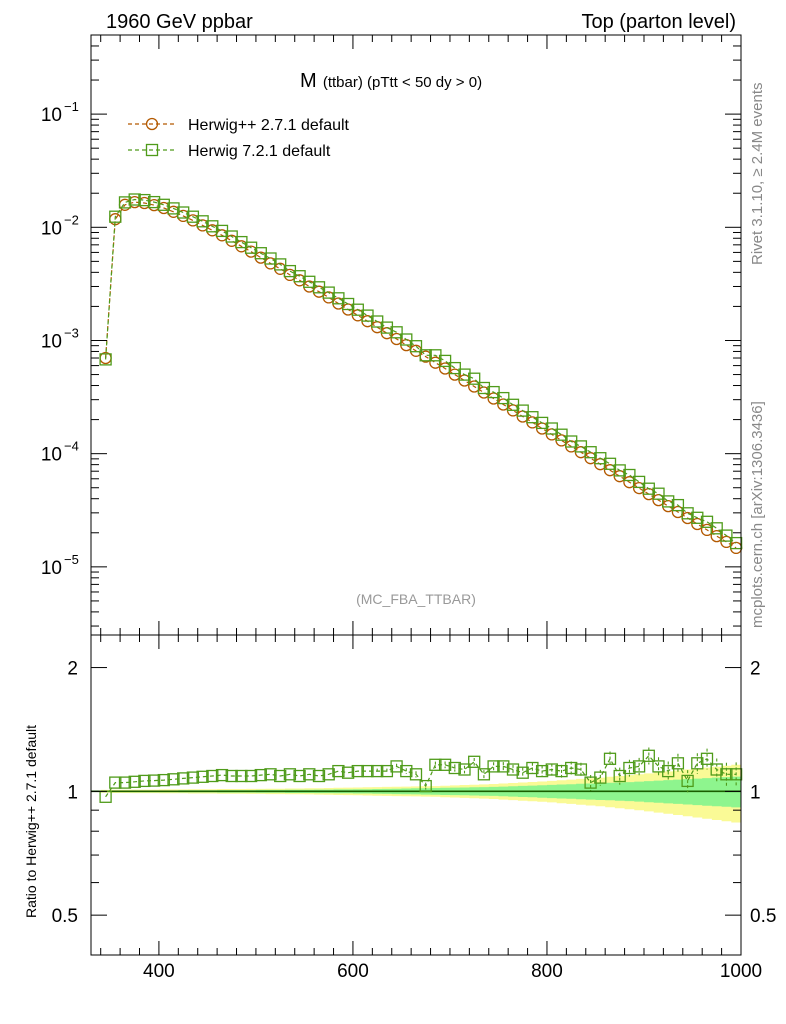  Describe the element at coordinates (31, 821) in the screenshot. I see `ratio-y-axis-label: Ratio to Herwig++ 2.7.1 default` at that location.